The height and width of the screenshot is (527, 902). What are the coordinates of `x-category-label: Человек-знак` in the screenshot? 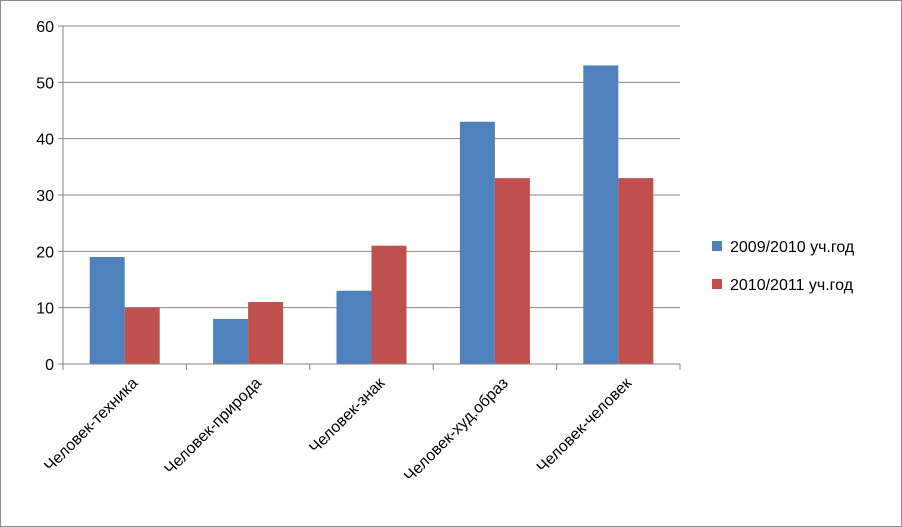 It's located at (347, 415).